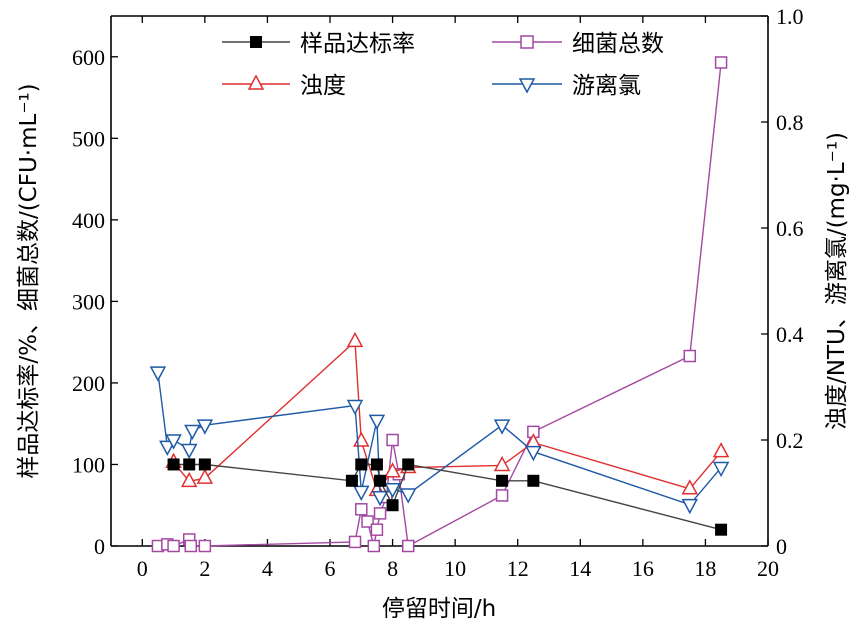 The height and width of the screenshot is (631, 865). What do you see at coordinates (705, 568) in the screenshot?
I see `x-tick-label: 18` at bounding box center [705, 568].